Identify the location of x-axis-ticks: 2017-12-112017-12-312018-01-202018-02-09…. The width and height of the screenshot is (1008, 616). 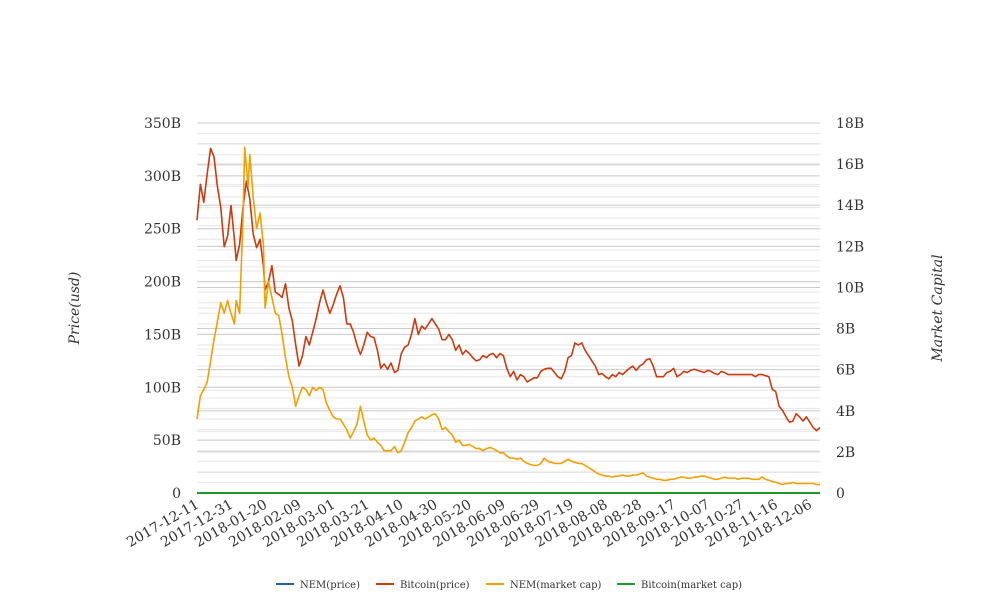
(469, 524).